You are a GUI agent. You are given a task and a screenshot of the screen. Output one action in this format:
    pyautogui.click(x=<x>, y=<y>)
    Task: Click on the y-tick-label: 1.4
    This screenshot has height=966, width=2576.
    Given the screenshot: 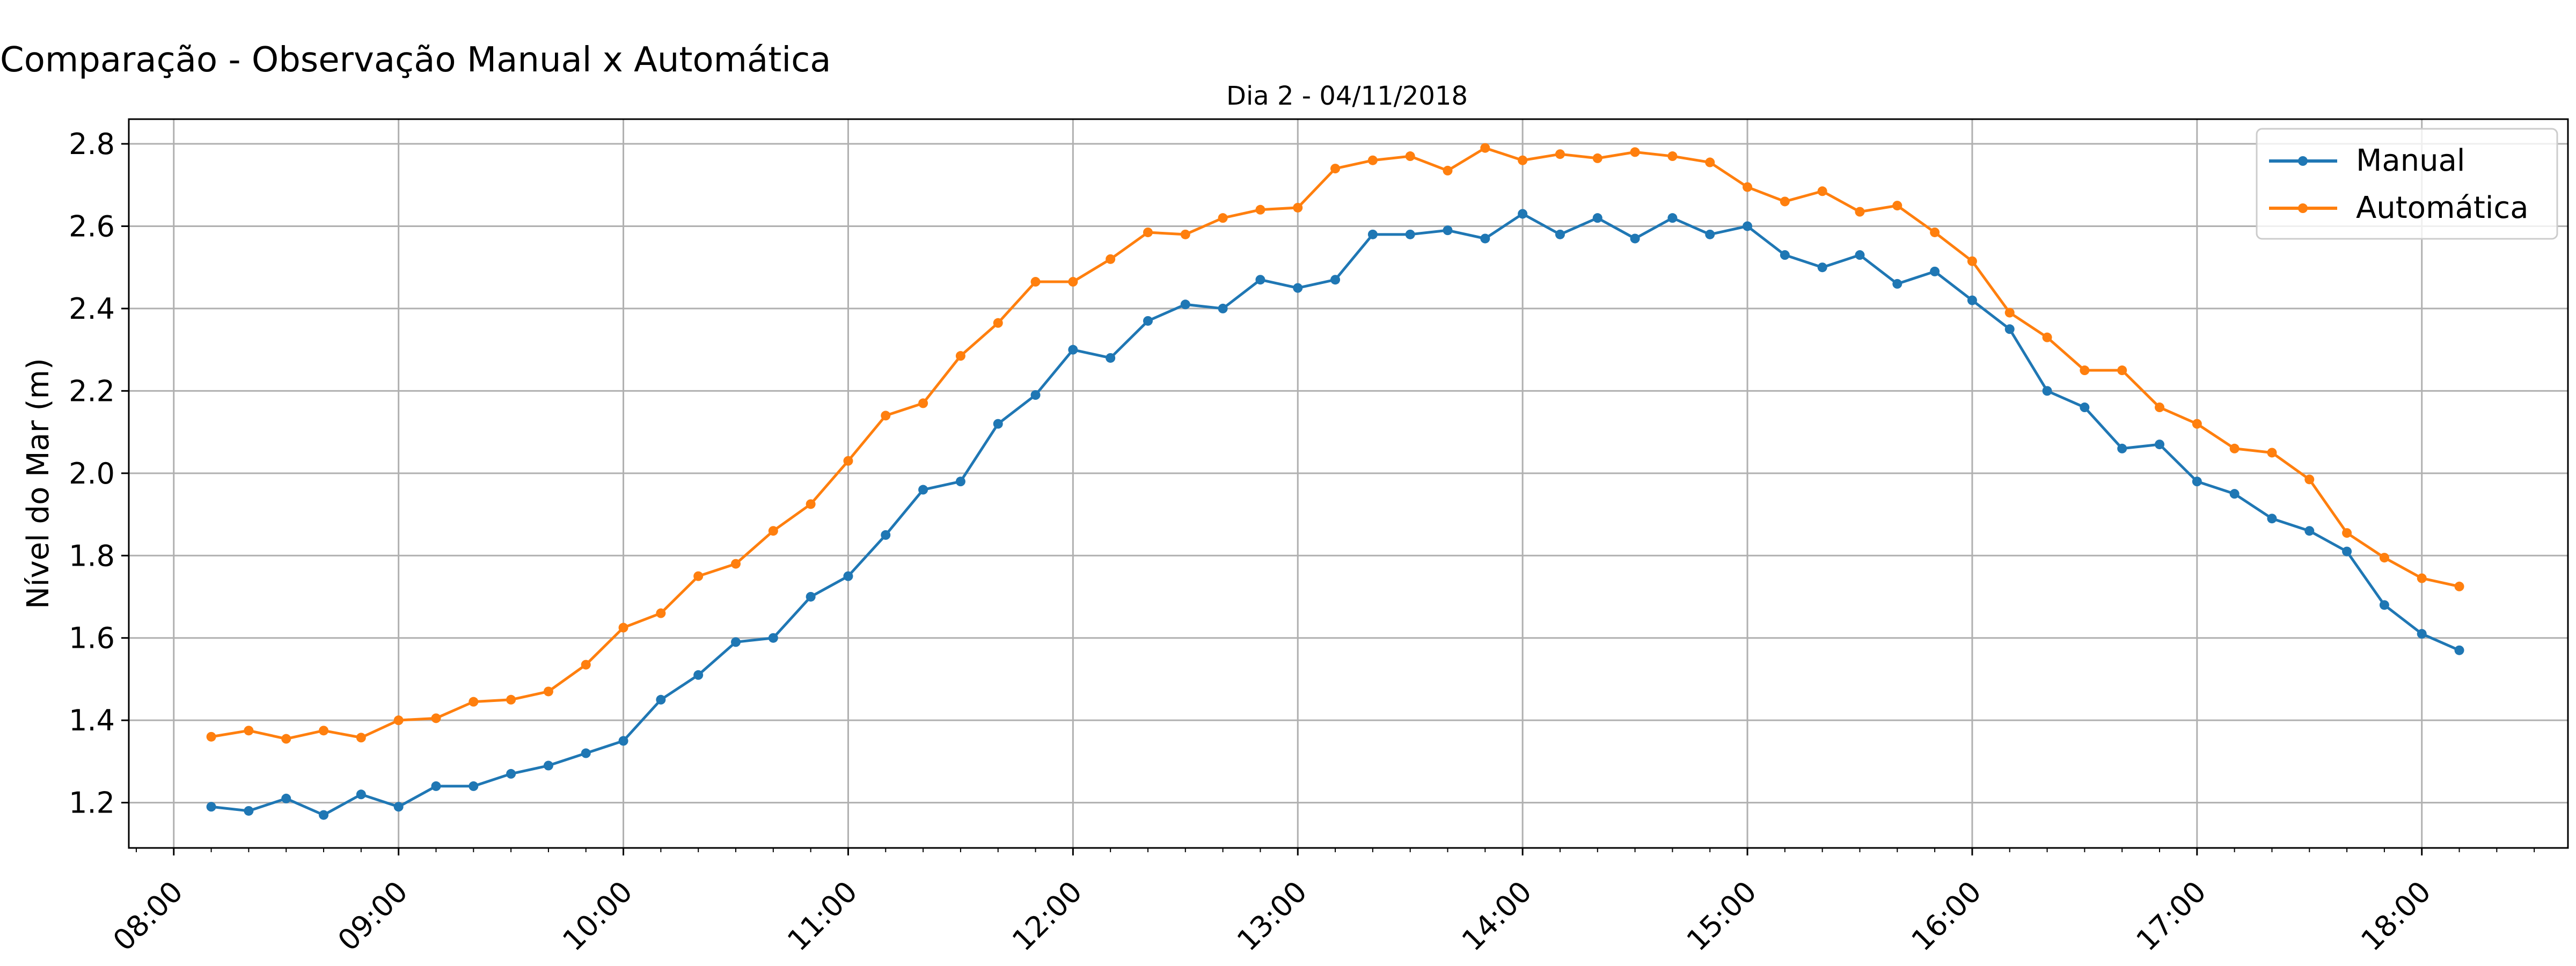 What is the action you would take?
    pyautogui.click(x=92, y=720)
    